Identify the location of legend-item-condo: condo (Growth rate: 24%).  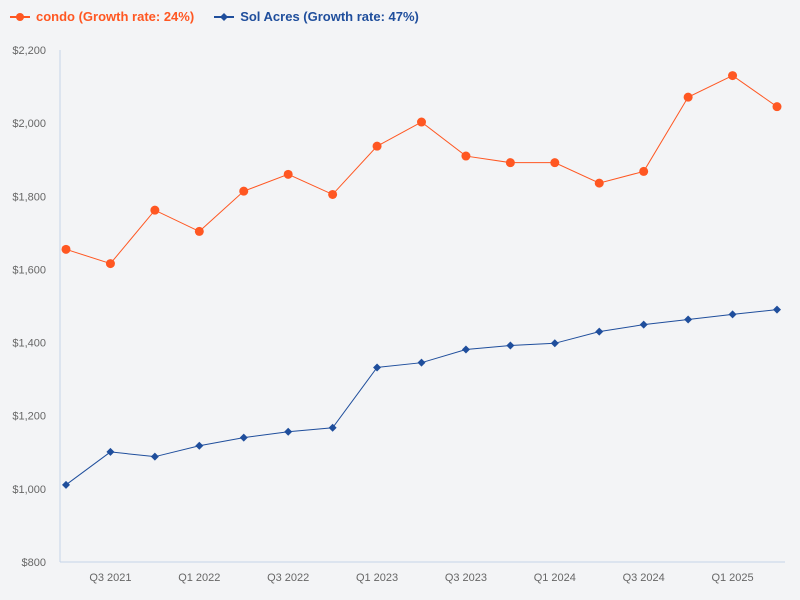
(102, 16).